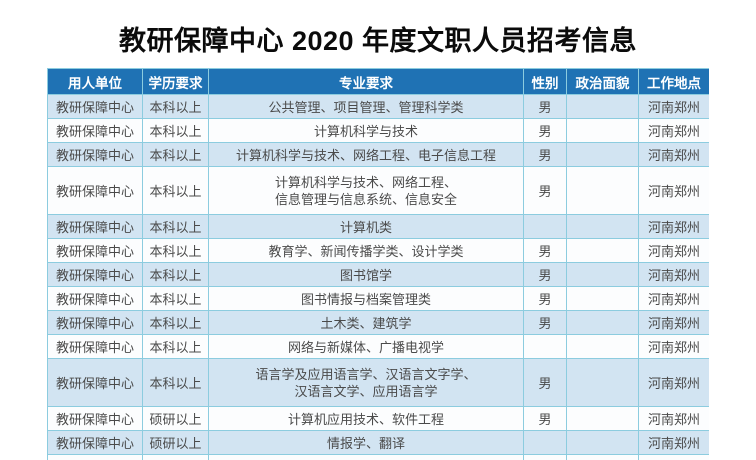 The image size is (756, 460). Describe the element at coordinates (366, 250) in the screenshot. I see `cell-major: 教育学、新闻传播学类、设计学类` at that location.